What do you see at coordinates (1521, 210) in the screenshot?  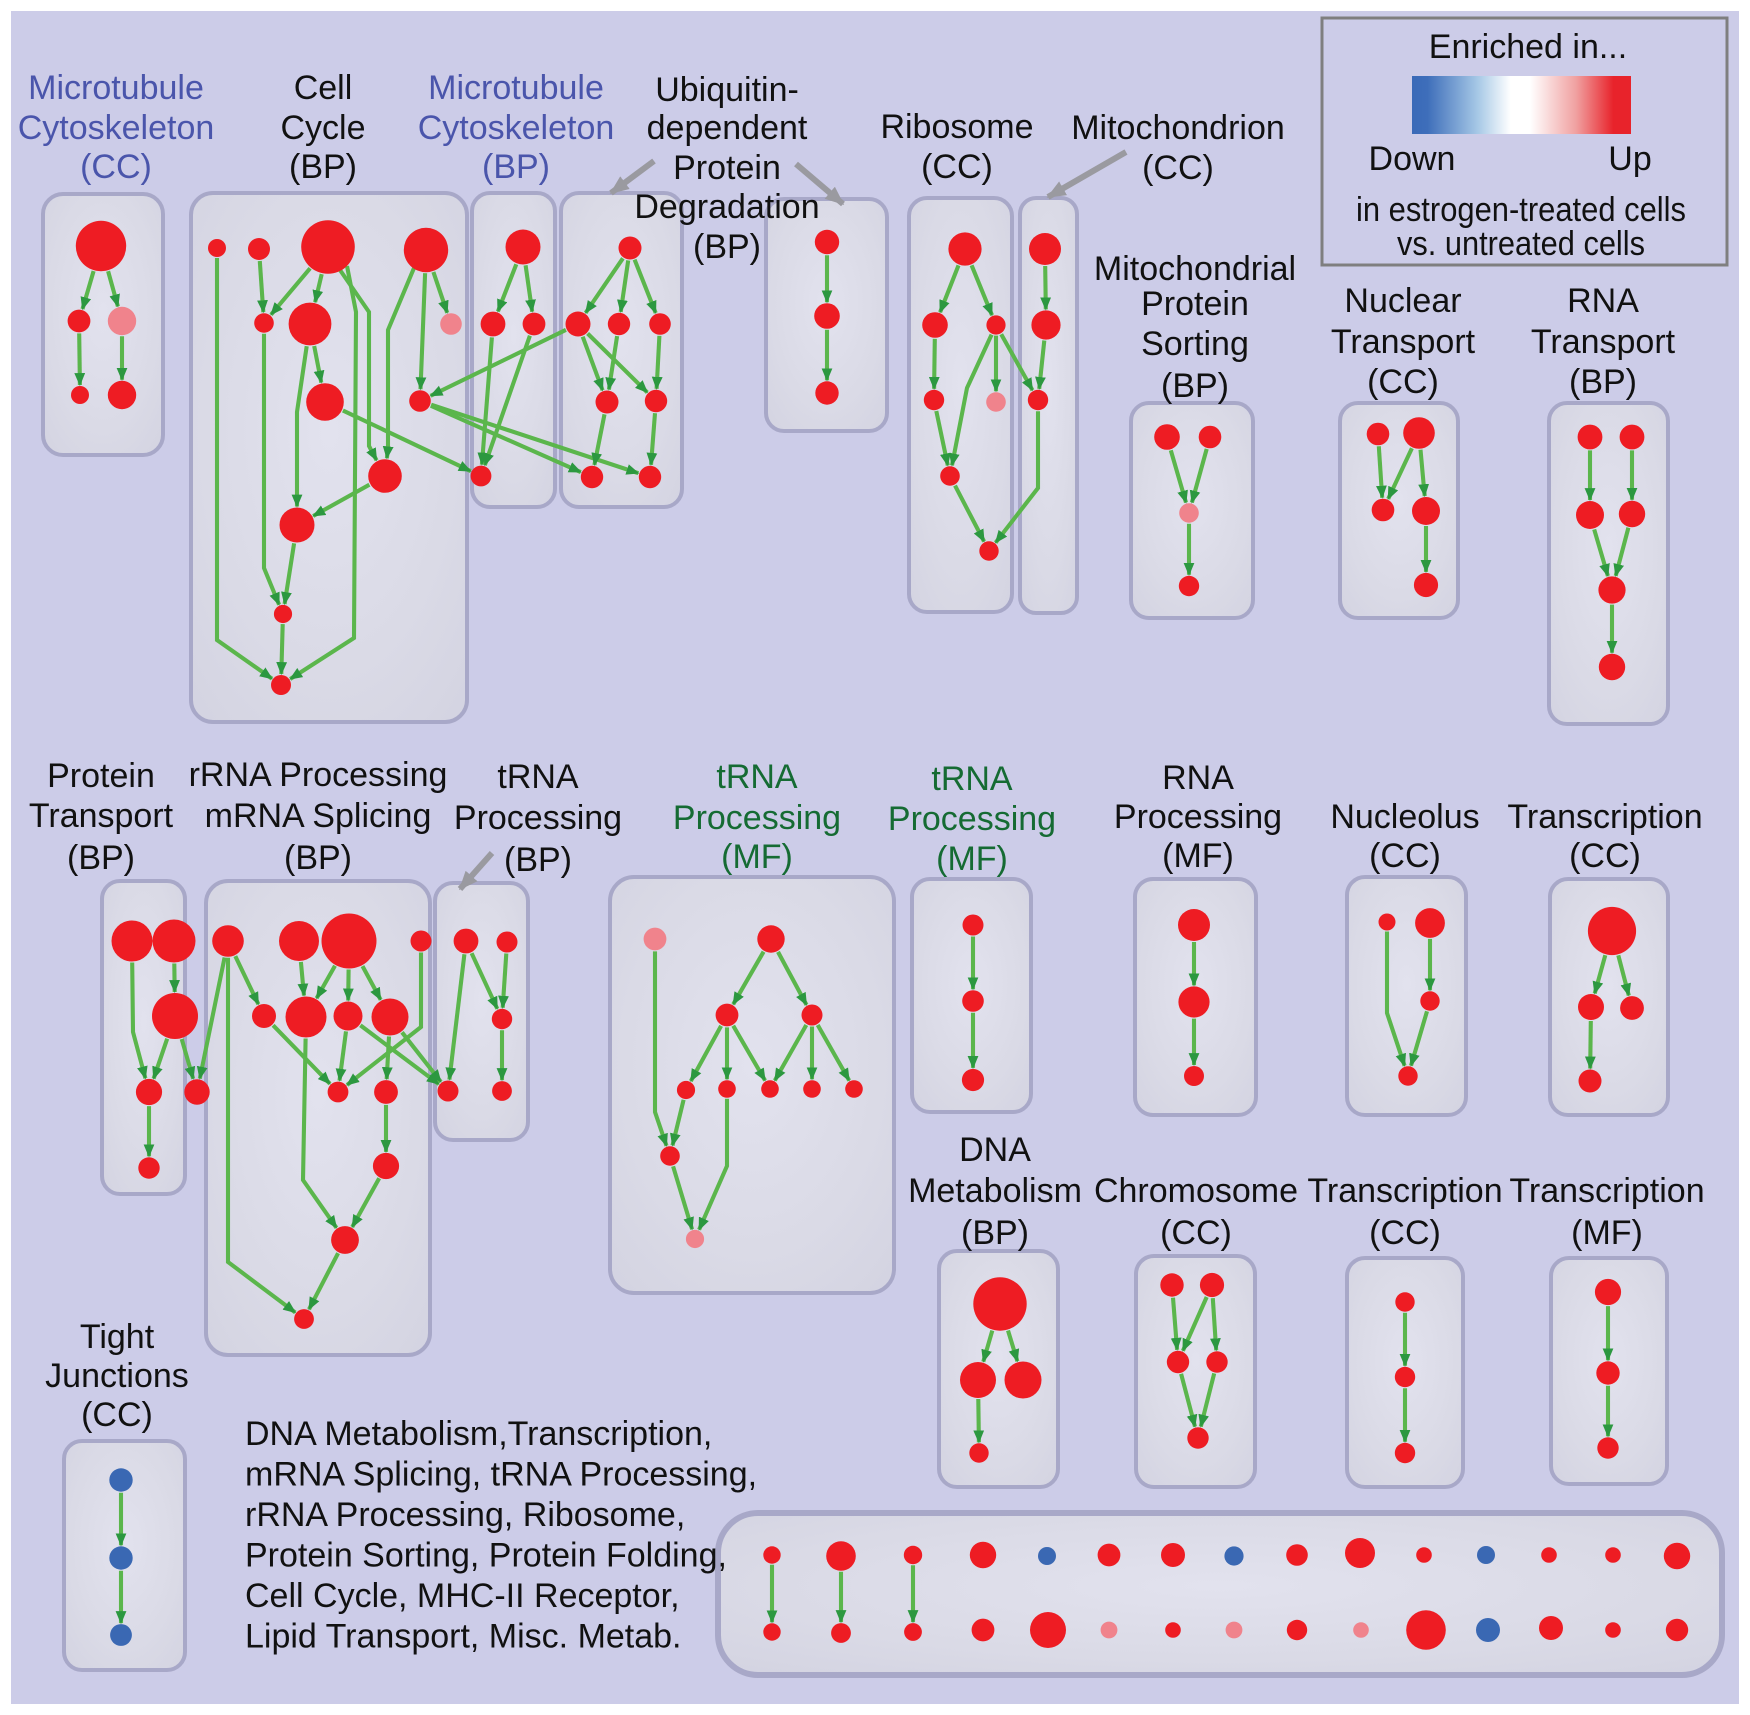 I see `svg-text: in estrogen-treated cells` at bounding box center [1521, 210].